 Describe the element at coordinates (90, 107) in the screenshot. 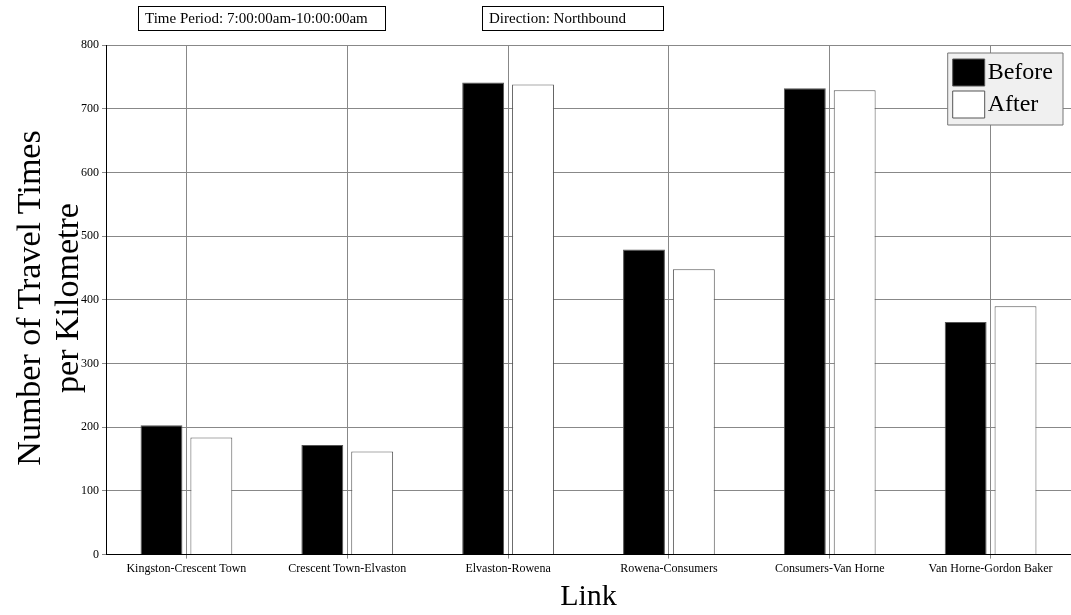

I see `y-tick-label: 700` at that location.